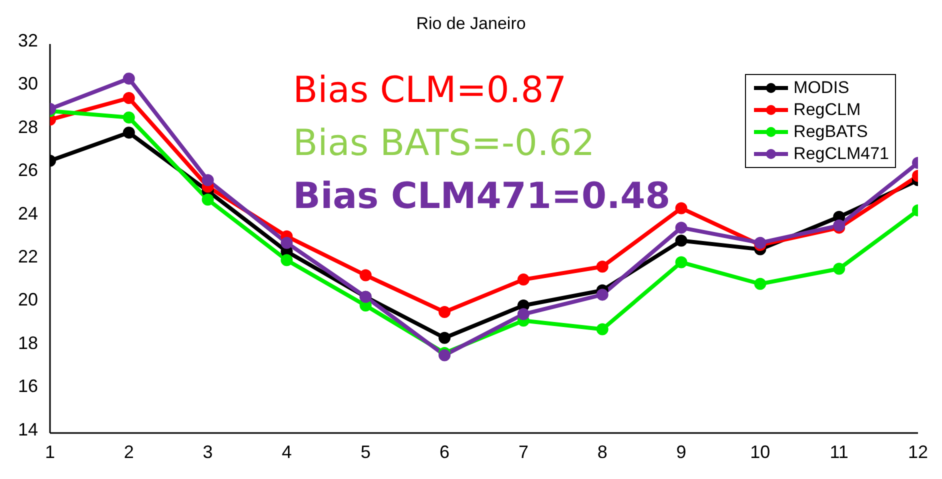 The width and height of the screenshot is (942, 479). What do you see at coordinates (445, 452) in the screenshot?
I see `x-tick-label: 6` at bounding box center [445, 452].